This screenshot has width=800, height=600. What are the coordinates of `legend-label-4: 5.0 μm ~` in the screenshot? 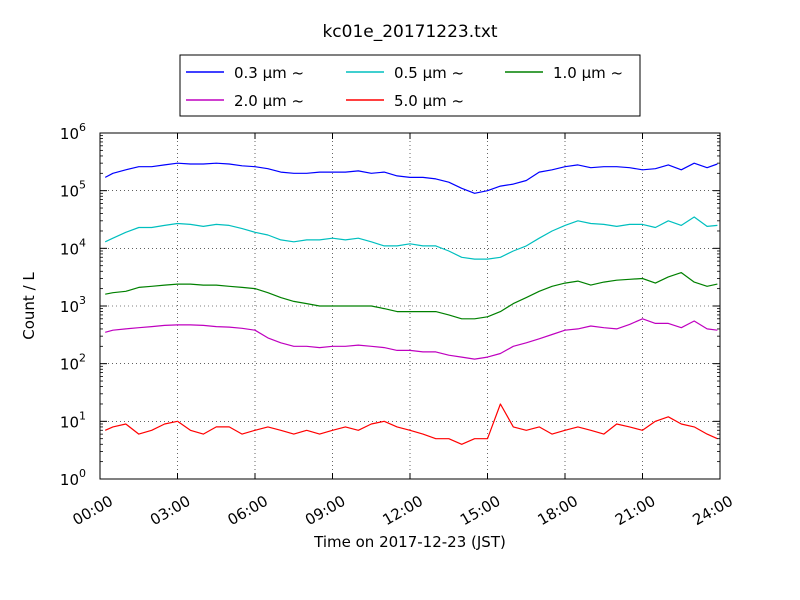 It's located at (429, 101).